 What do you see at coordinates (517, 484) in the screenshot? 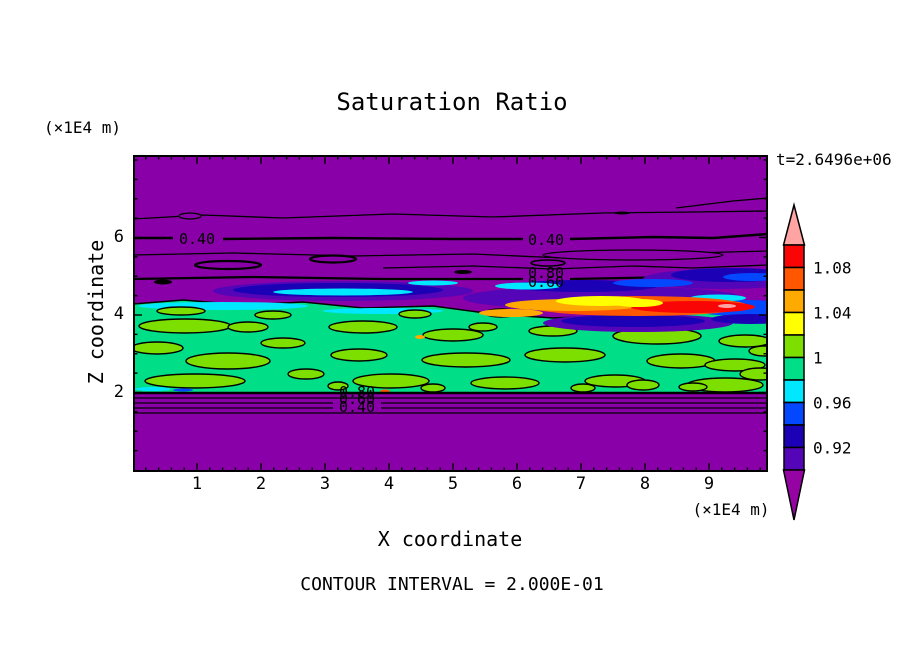
I see `x-tick-label: 6` at bounding box center [517, 484].